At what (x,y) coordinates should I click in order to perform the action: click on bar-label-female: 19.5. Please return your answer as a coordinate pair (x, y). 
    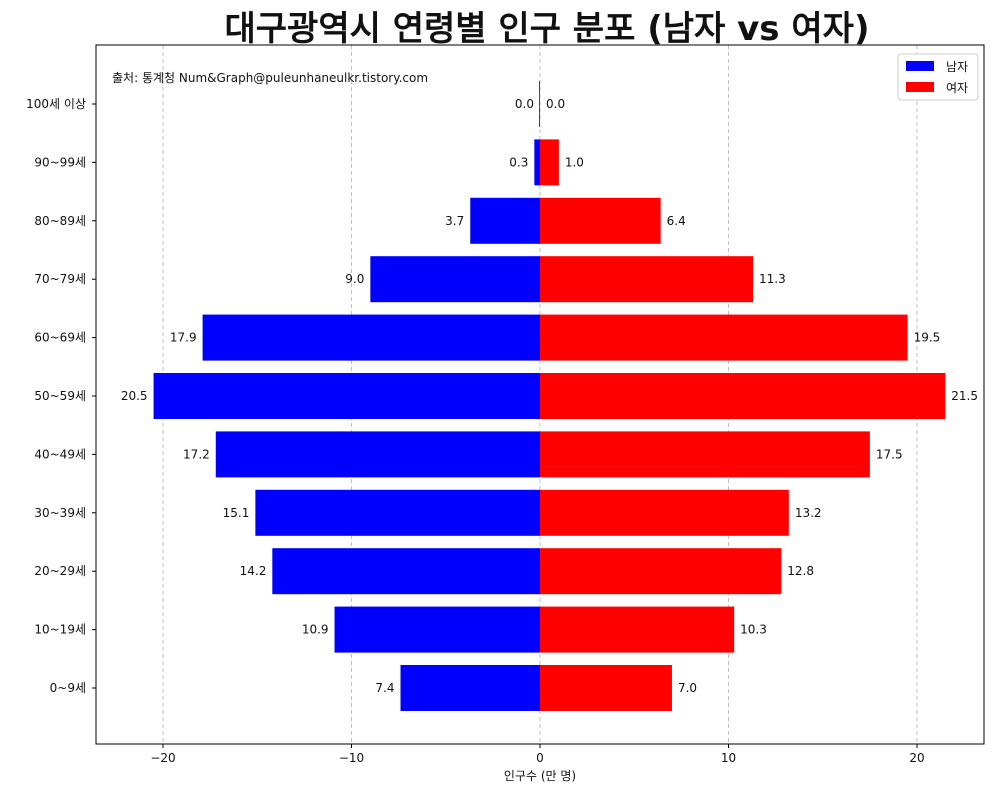
    Looking at the image, I should click on (927, 338).